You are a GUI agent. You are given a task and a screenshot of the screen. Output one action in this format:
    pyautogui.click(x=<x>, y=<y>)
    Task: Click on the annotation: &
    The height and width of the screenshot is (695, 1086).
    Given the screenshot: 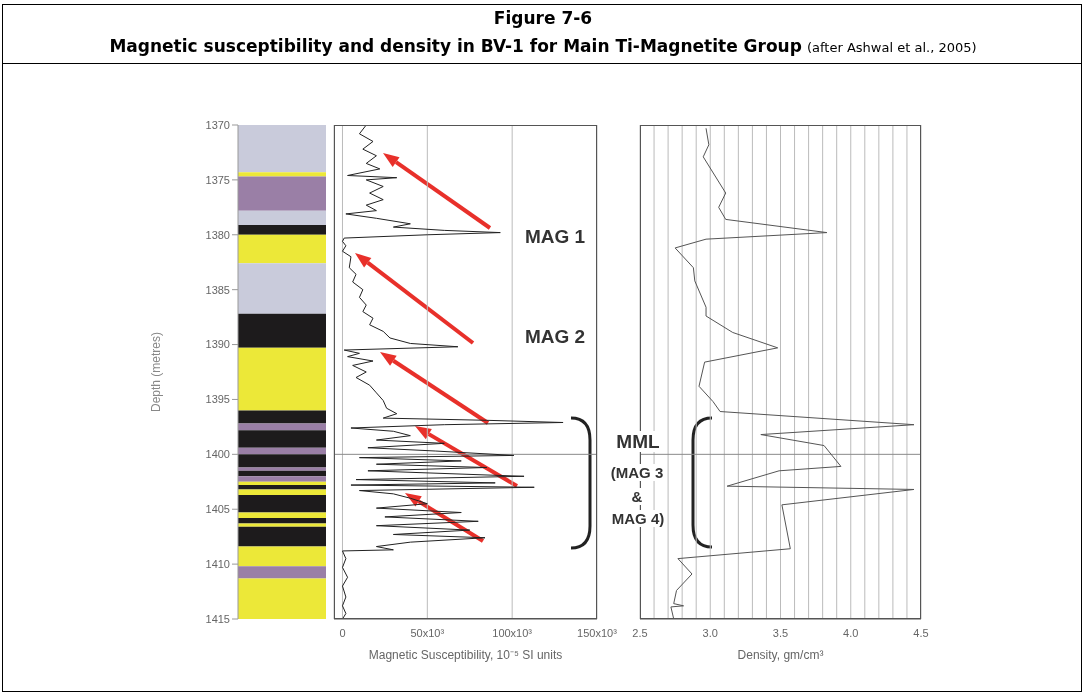 What is the action you would take?
    pyautogui.click(x=637, y=496)
    